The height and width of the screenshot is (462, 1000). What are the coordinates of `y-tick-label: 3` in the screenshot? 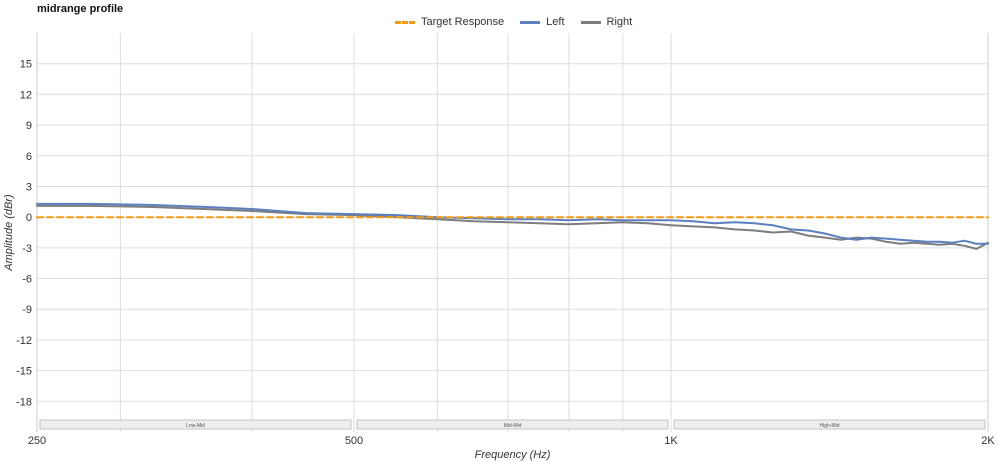 It's located at (29, 187).